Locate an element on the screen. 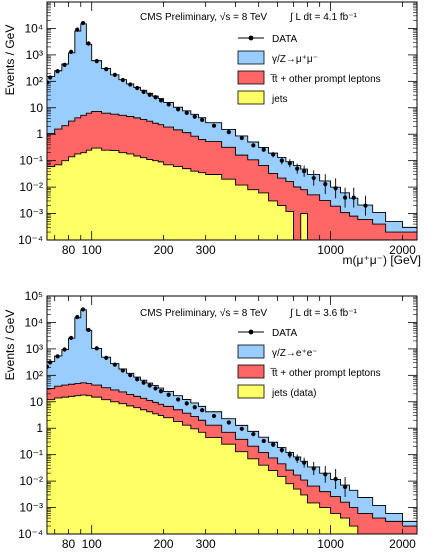 The image size is (439, 554). panel-dielectron-y-tick-label: 10⁴ is located at coordinates (33, 322).